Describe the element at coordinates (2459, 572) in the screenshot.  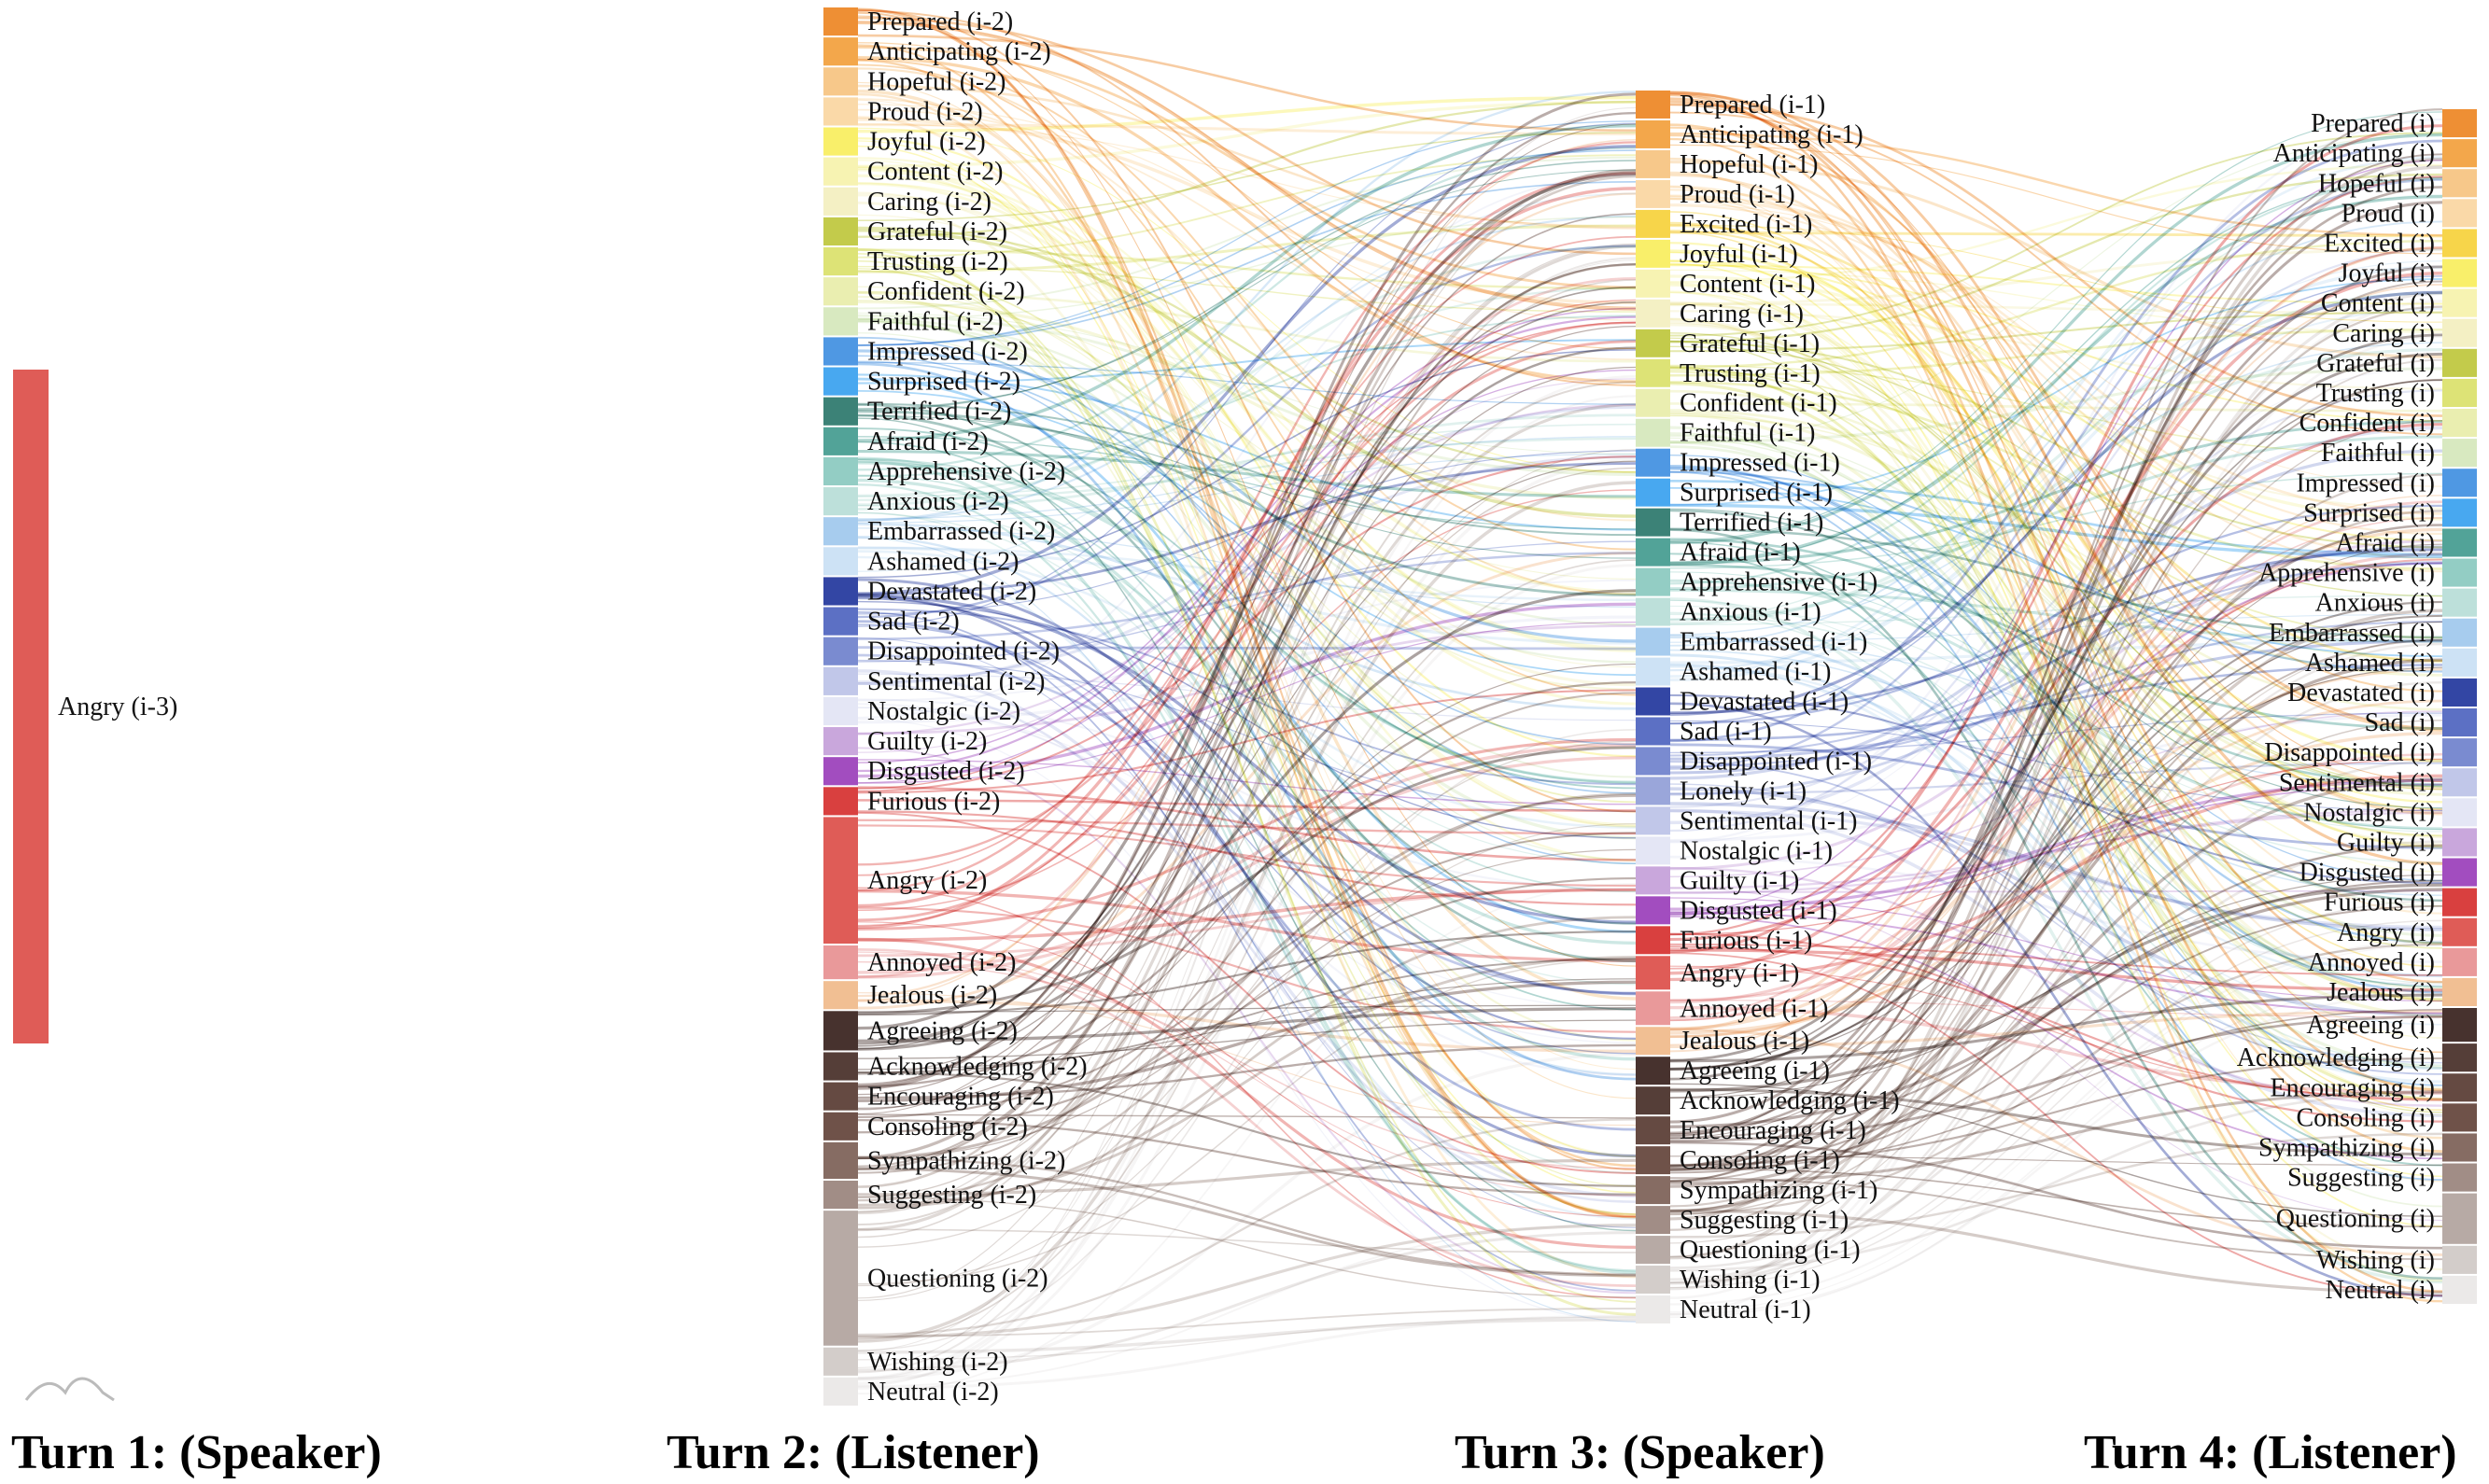
I see `node-apprehensive-i` at that location.